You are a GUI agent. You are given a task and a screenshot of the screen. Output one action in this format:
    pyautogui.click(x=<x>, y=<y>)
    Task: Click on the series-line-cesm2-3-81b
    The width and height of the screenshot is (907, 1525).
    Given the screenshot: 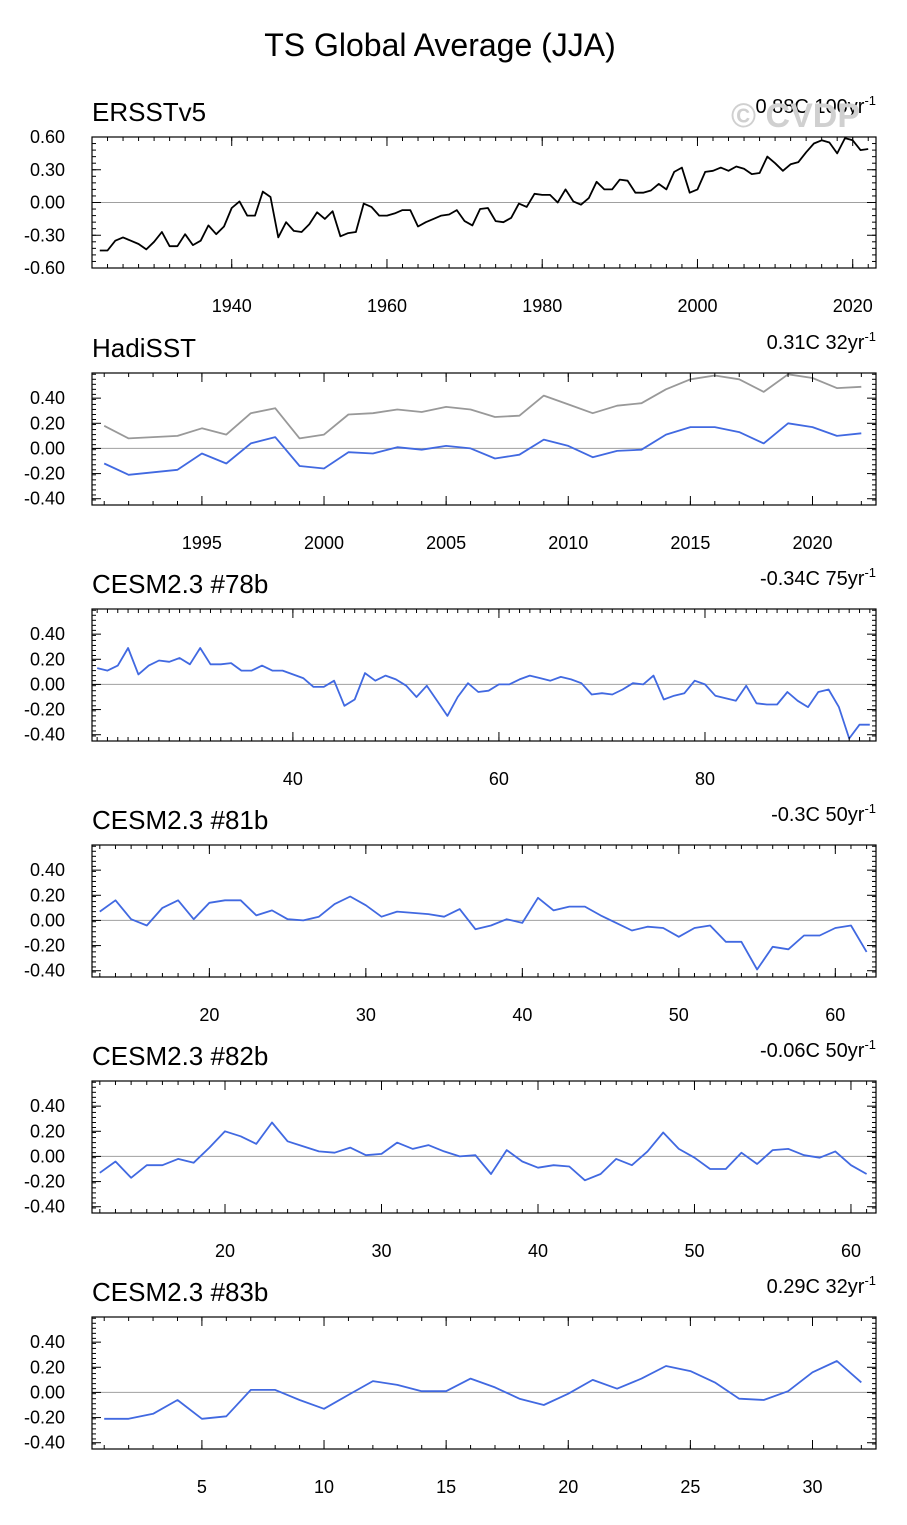 What is the action you would take?
    pyautogui.click(x=483, y=933)
    